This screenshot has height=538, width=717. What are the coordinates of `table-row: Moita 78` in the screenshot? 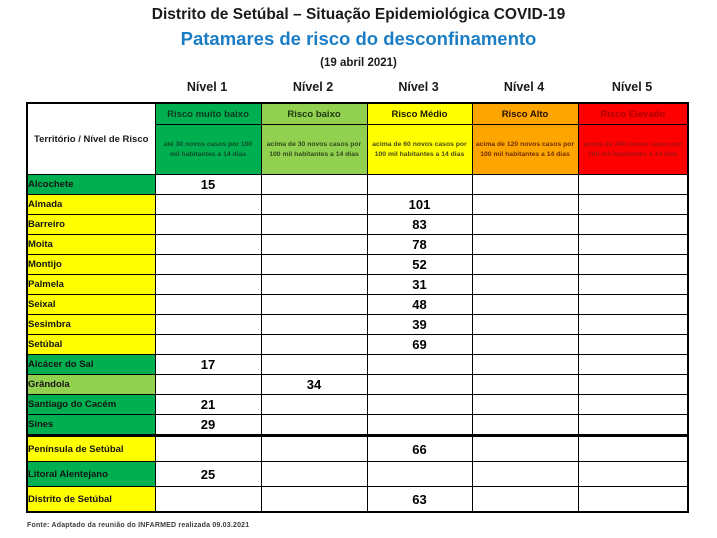 It's located at (357, 244).